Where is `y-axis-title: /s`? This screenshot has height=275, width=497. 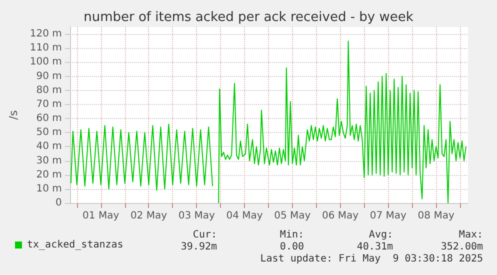 y-axis-title: /s is located at coordinates (13, 115).